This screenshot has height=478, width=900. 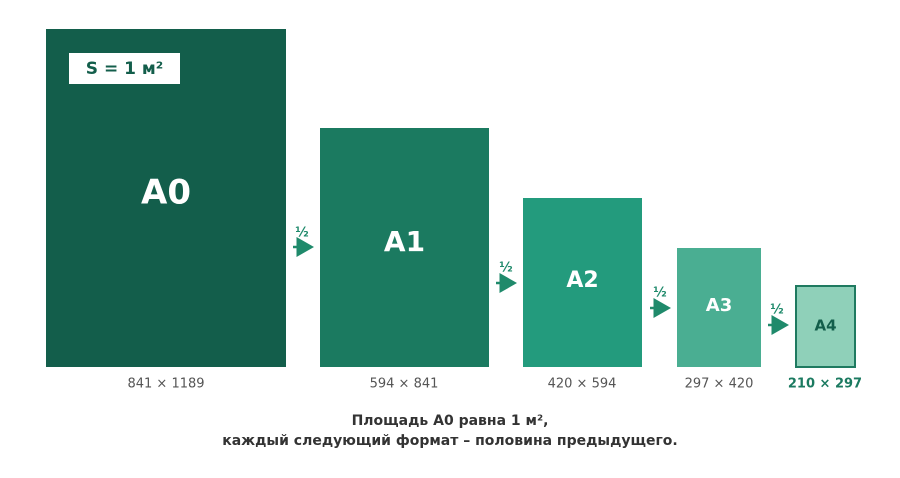 What do you see at coordinates (450, 421) in the screenshot?
I see `caption: Площадь А0 равна 1 м²,` at bounding box center [450, 421].